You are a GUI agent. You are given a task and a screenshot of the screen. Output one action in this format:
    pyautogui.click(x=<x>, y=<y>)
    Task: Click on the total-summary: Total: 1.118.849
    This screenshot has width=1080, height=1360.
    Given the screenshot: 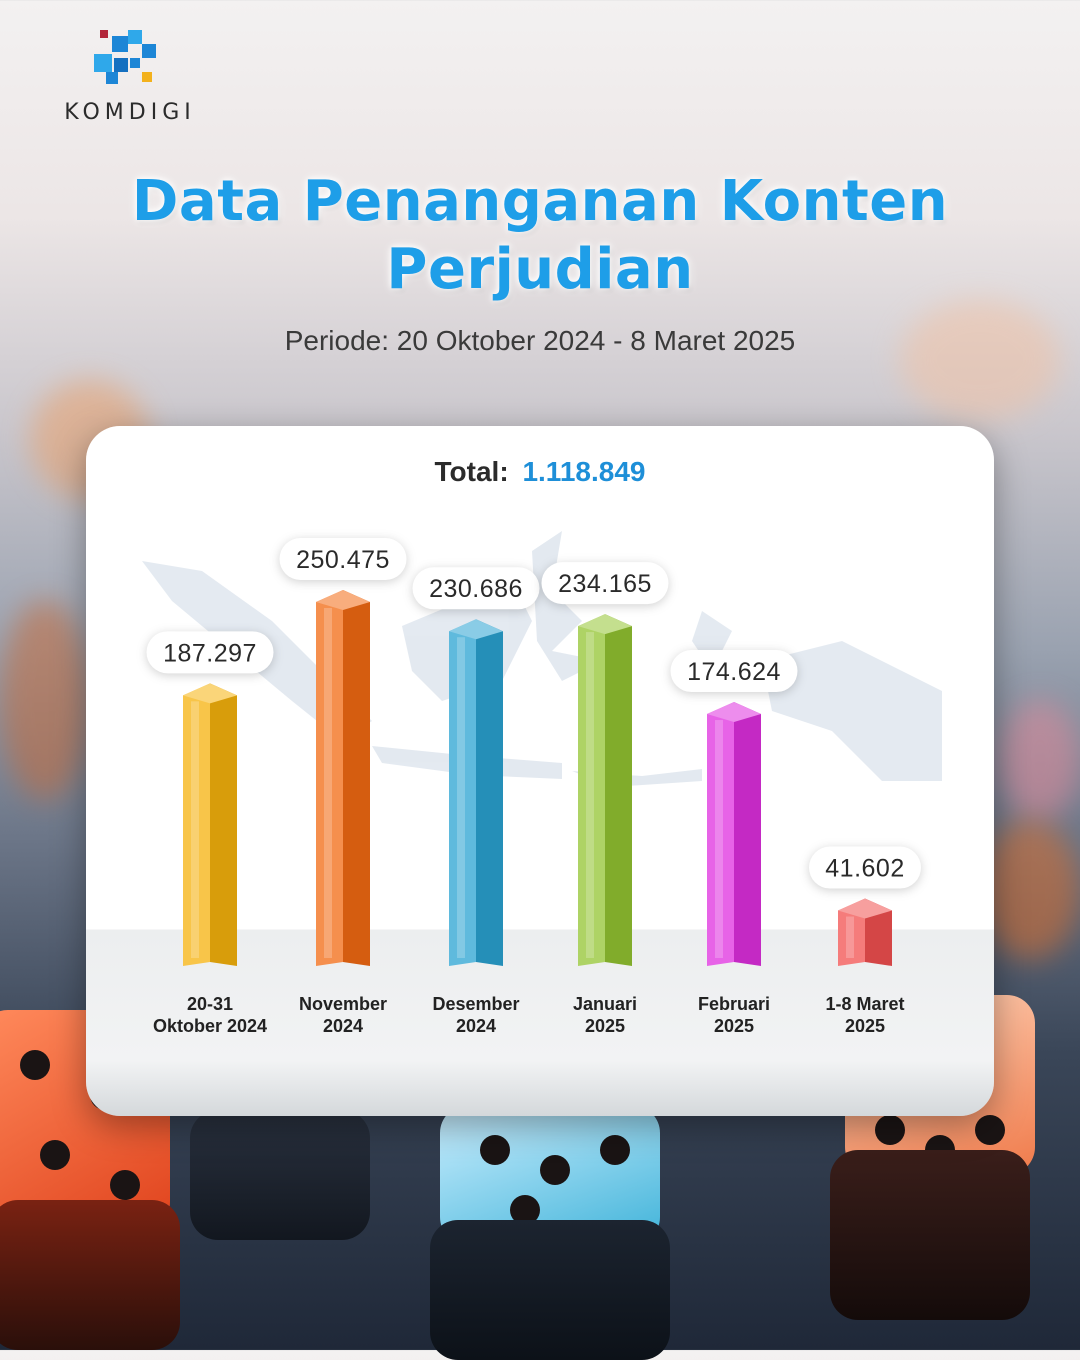 What is the action you would take?
    pyautogui.click(x=540, y=472)
    